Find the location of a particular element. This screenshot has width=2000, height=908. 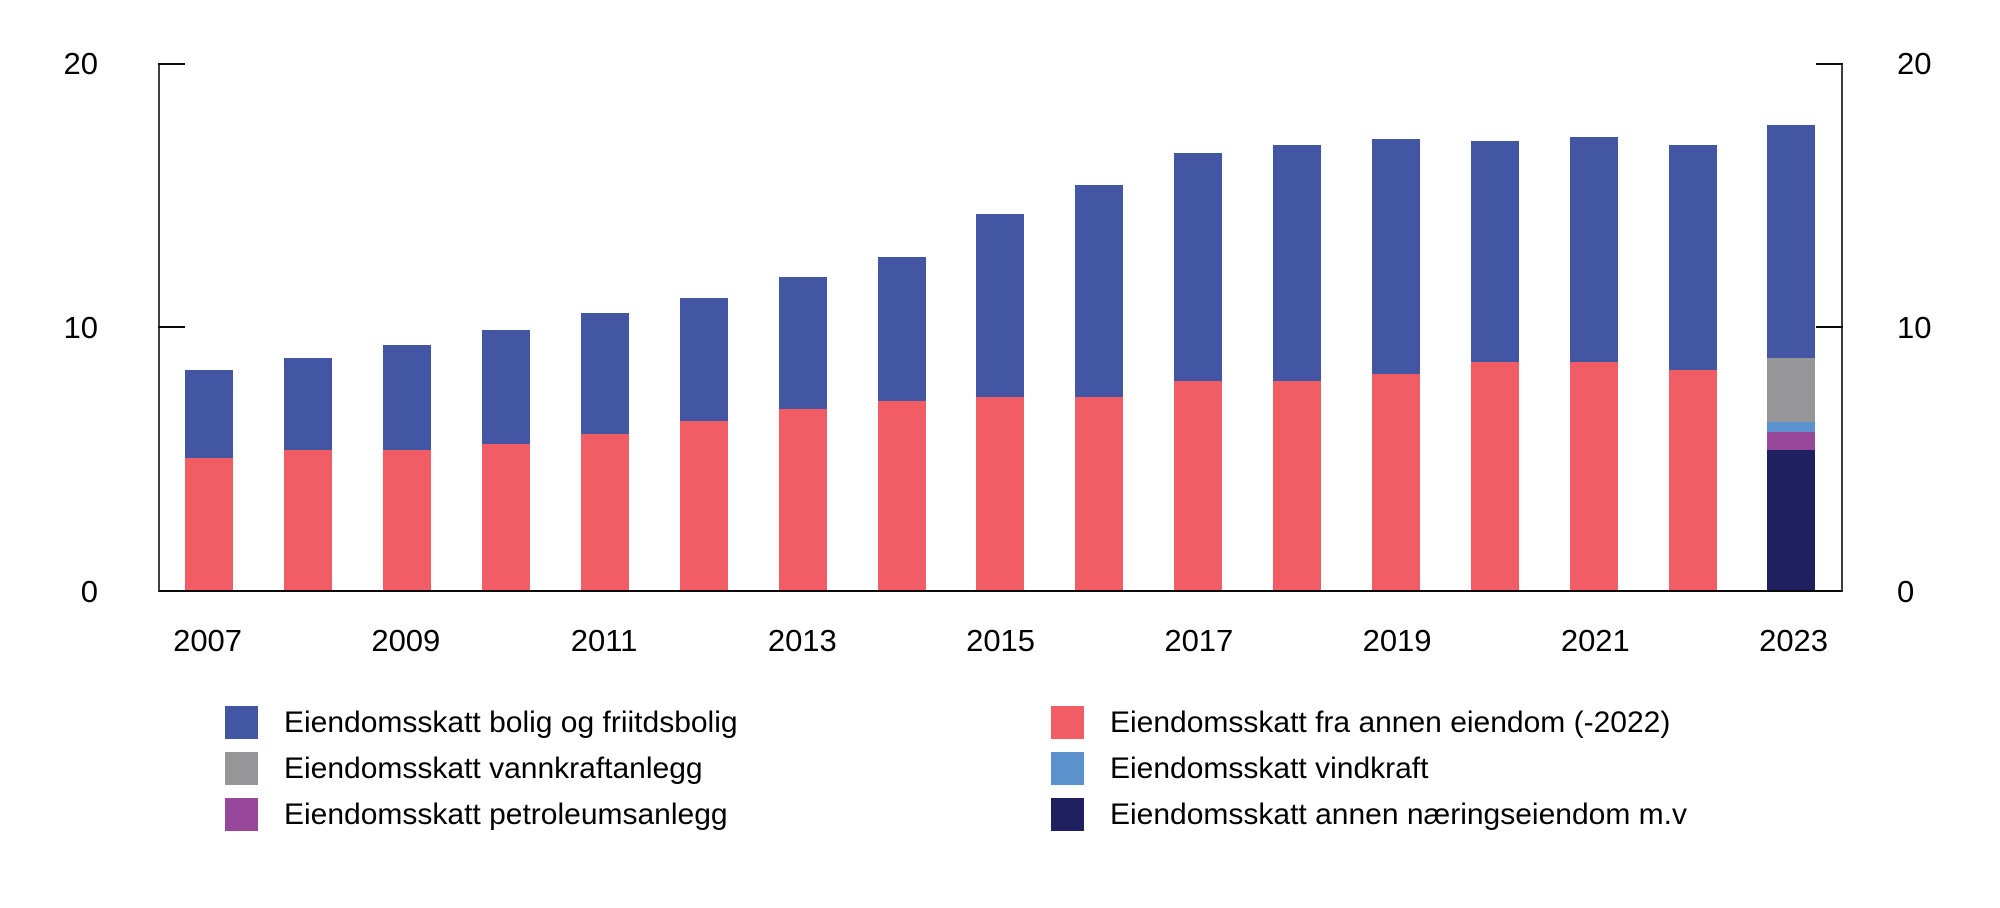

stacked-bar-2016 is located at coordinates (1099, 387).